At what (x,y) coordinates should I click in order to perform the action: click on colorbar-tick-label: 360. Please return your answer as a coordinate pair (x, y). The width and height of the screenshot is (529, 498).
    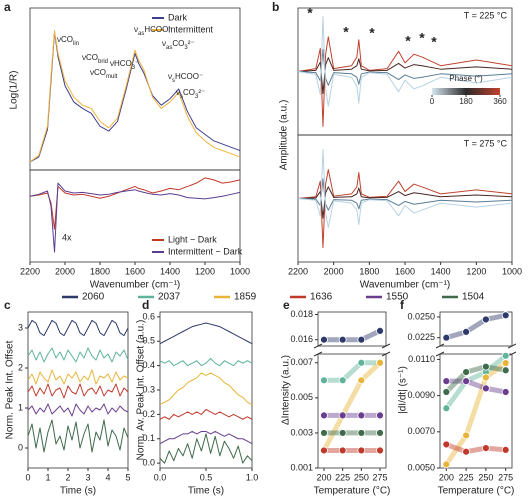
    Looking at the image, I should click on (500, 101).